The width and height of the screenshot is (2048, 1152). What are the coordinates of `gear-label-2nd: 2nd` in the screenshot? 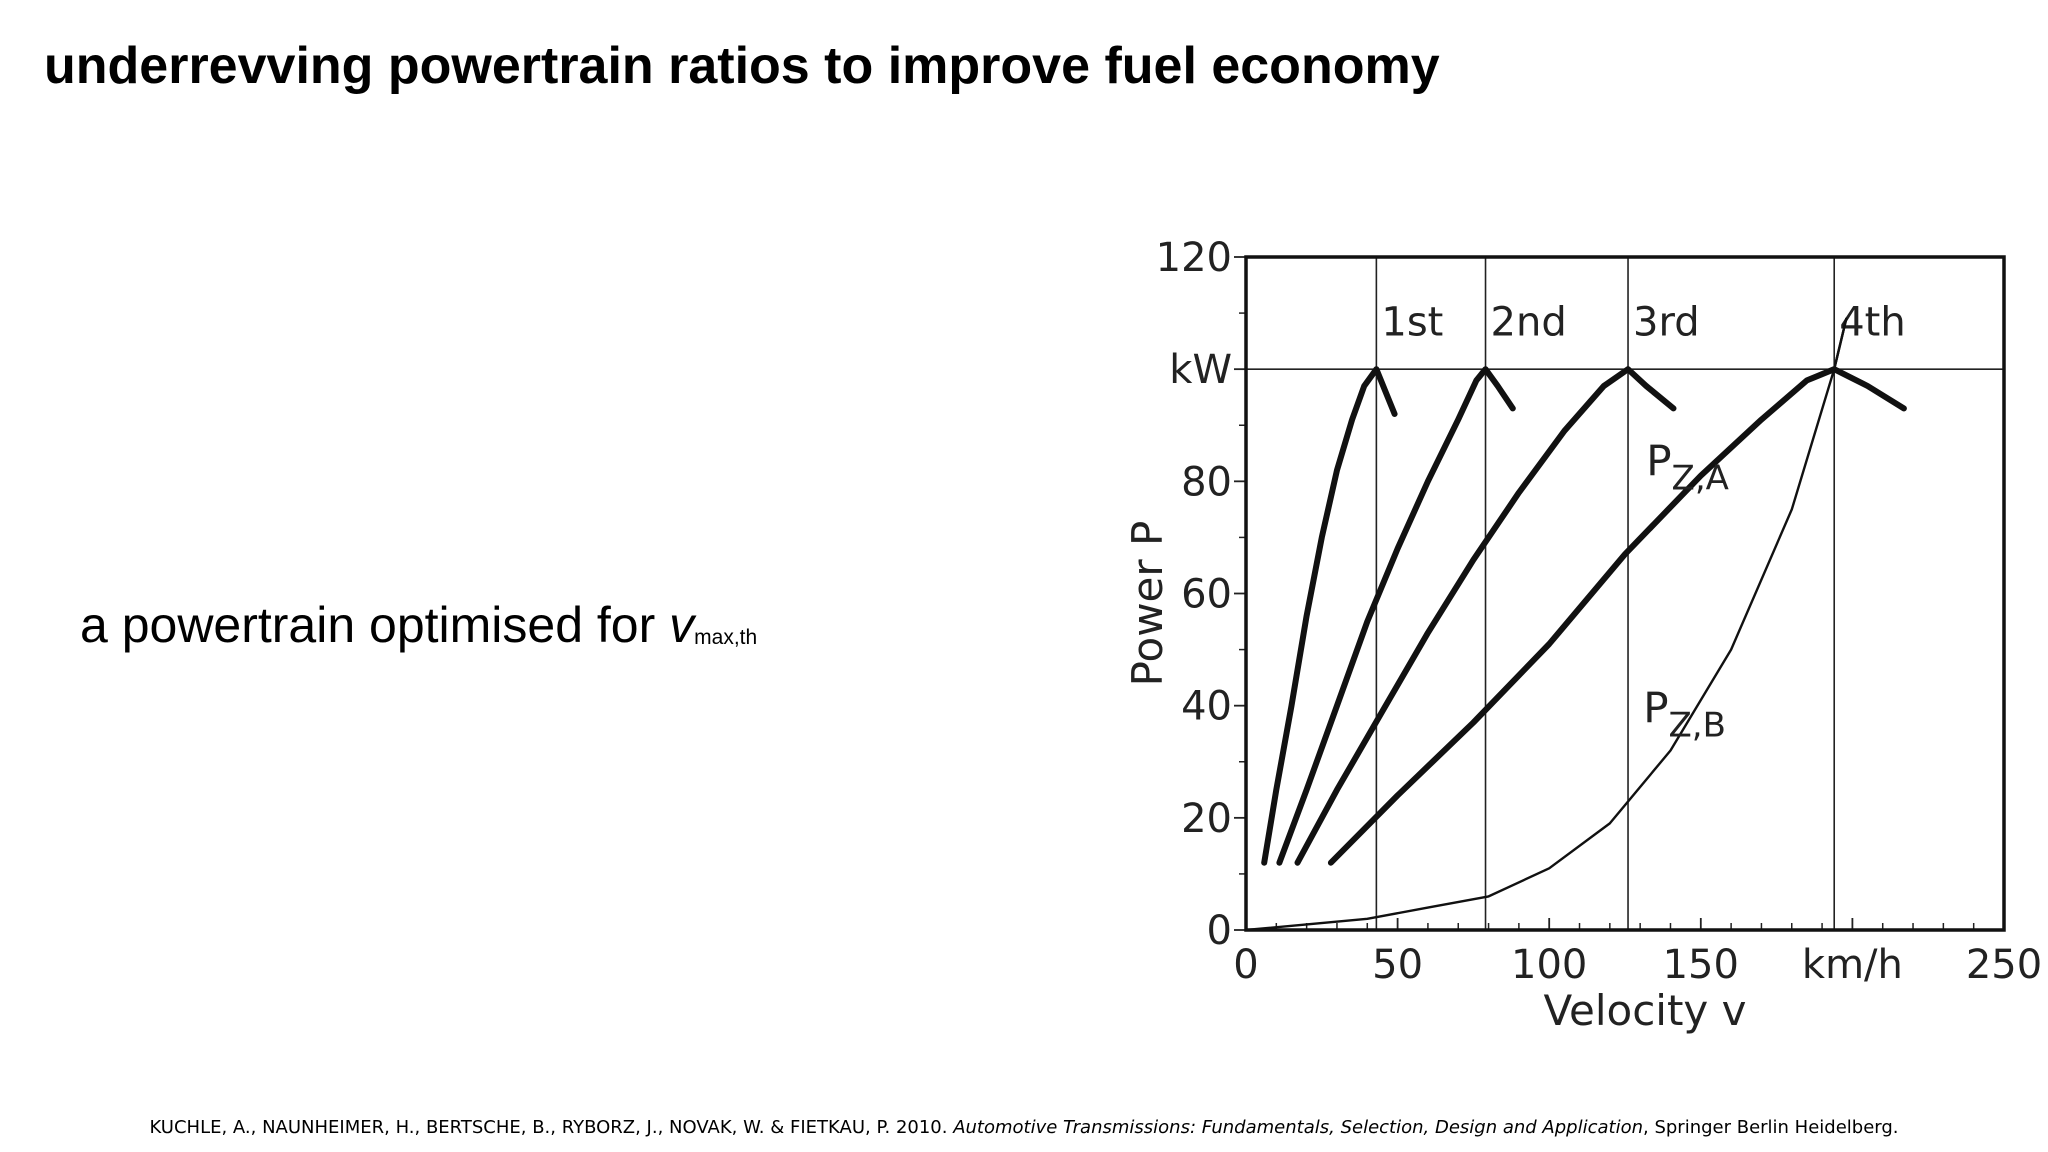 It's located at (1529, 323).